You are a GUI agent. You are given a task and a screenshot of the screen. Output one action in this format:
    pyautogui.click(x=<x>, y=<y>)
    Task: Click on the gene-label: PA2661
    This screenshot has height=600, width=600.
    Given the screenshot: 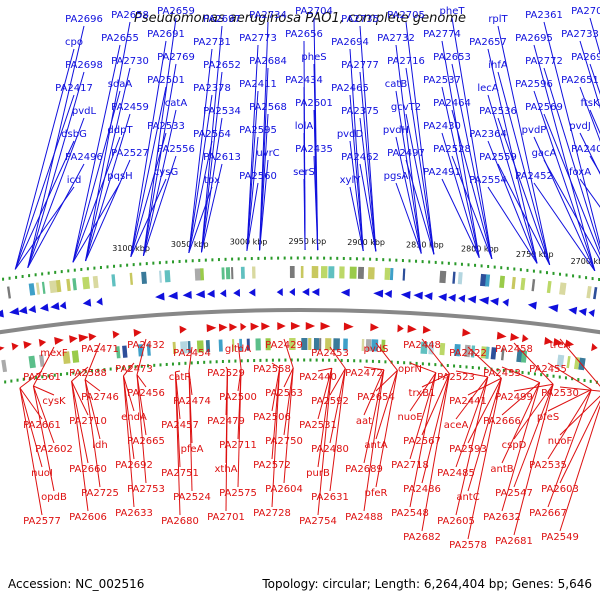 What is the action you would take?
    pyautogui.click(x=42, y=425)
    